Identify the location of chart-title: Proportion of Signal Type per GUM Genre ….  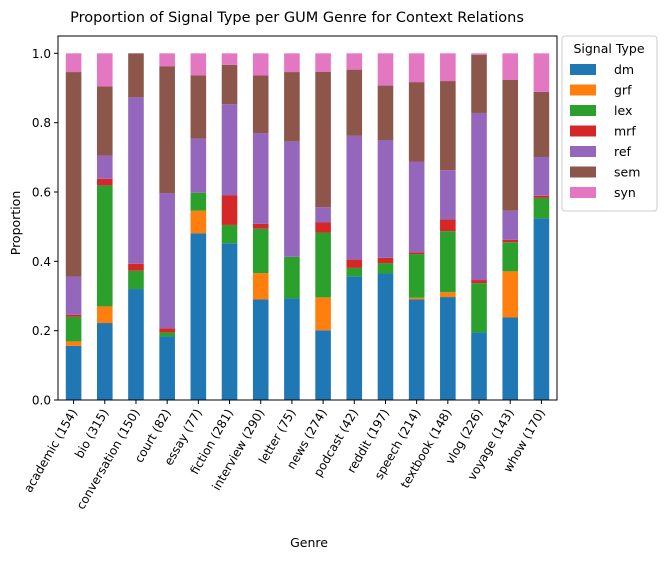
(297, 18).